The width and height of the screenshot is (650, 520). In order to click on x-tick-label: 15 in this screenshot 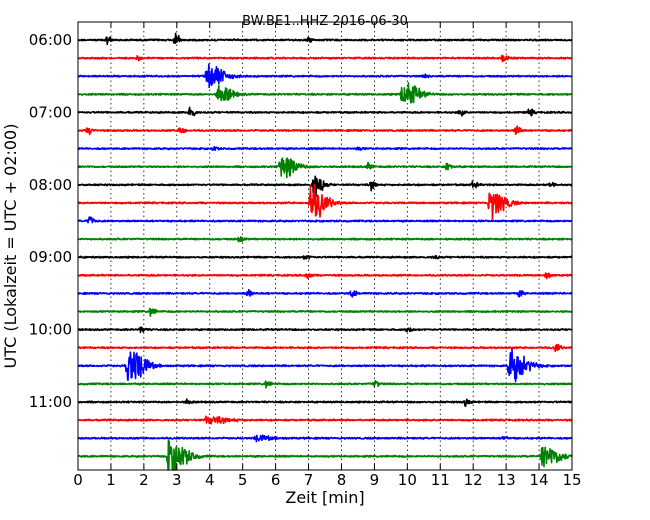, I will do `click(571, 480)`.